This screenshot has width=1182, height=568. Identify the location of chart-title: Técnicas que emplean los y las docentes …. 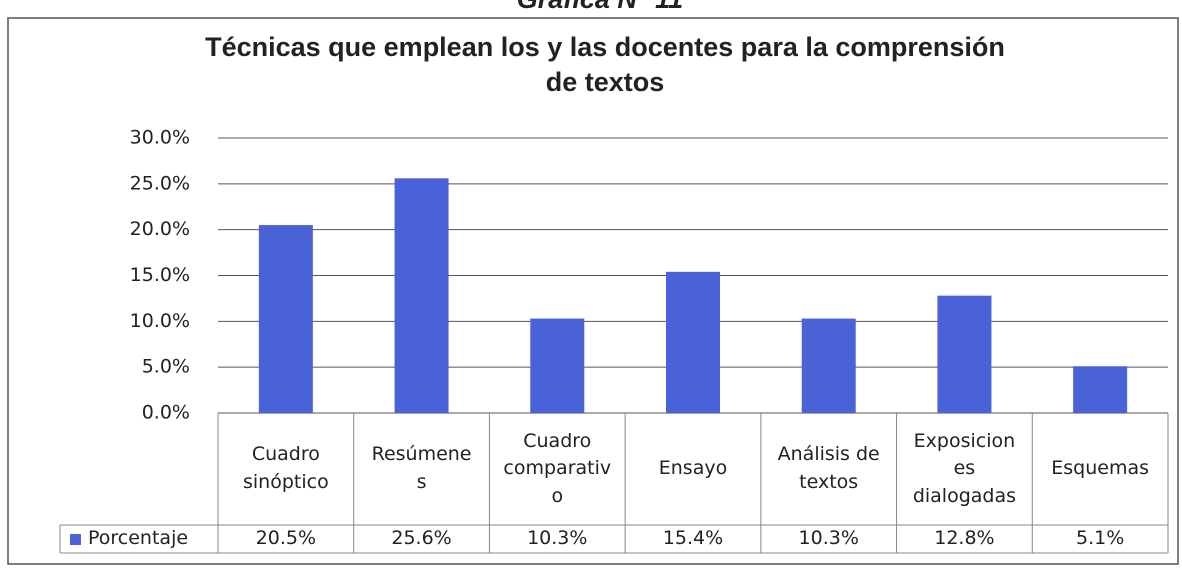
(605, 65).